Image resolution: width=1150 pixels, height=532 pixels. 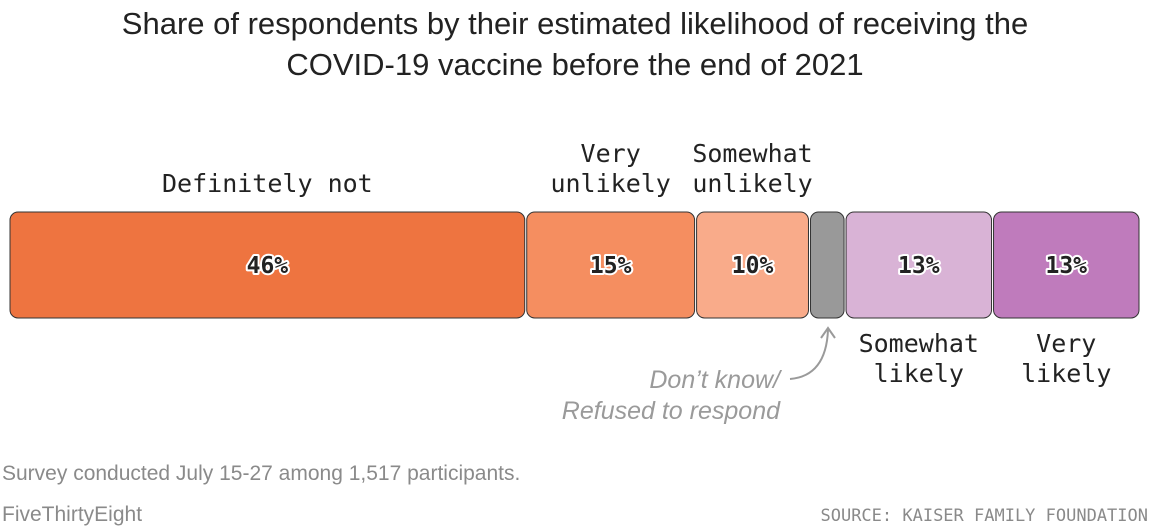 I want to click on value-label-somewhat-unlikely: 10%, so click(x=753, y=266).